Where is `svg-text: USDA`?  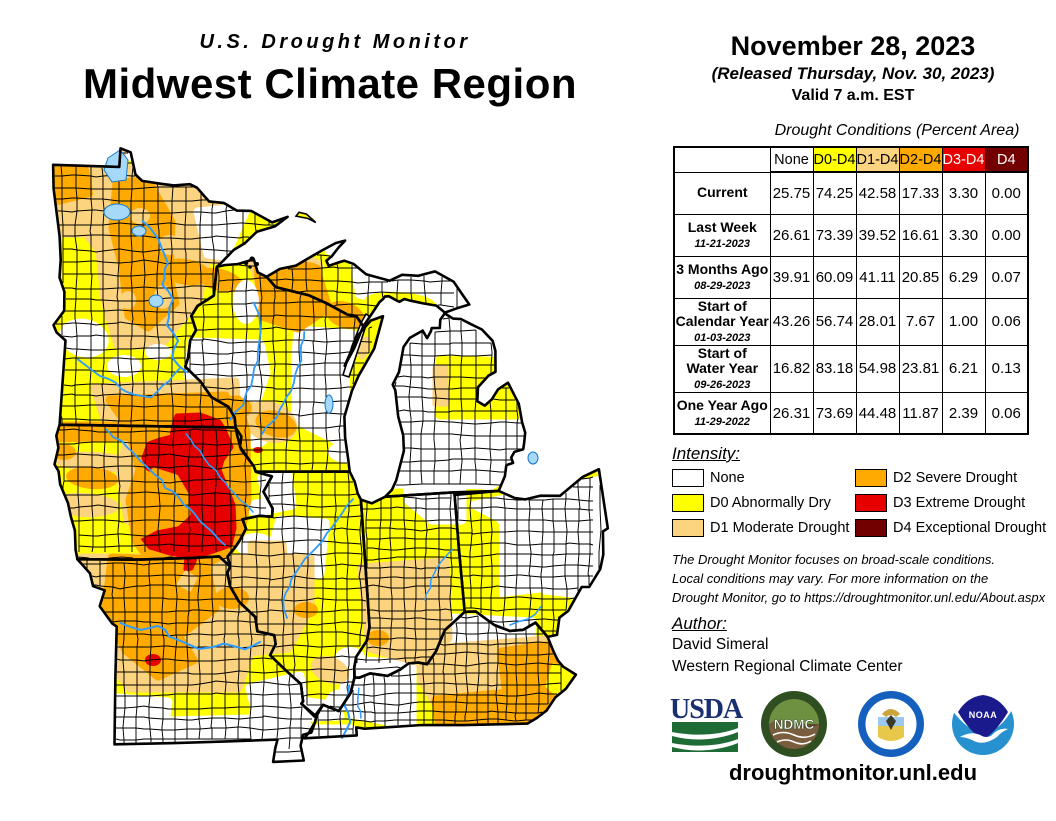 svg-text: USDA is located at coordinates (707, 709).